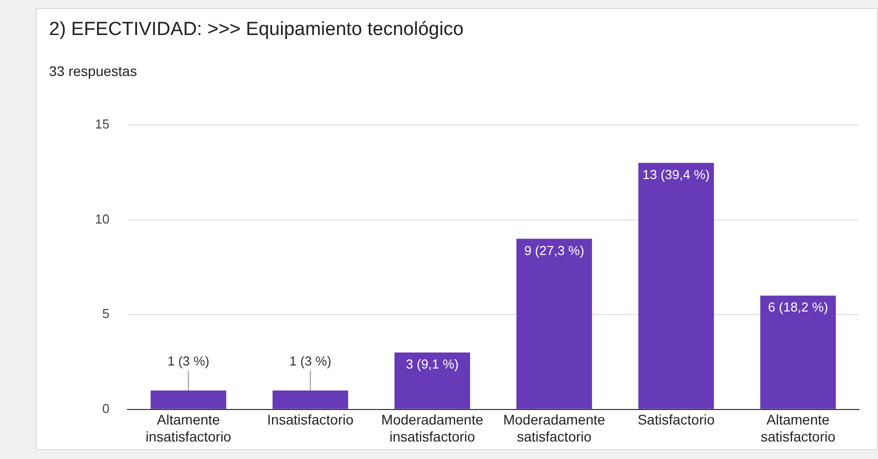  What do you see at coordinates (189, 428) in the screenshot?
I see `x-tick-label: Altamente insatisfactorio` at bounding box center [189, 428].